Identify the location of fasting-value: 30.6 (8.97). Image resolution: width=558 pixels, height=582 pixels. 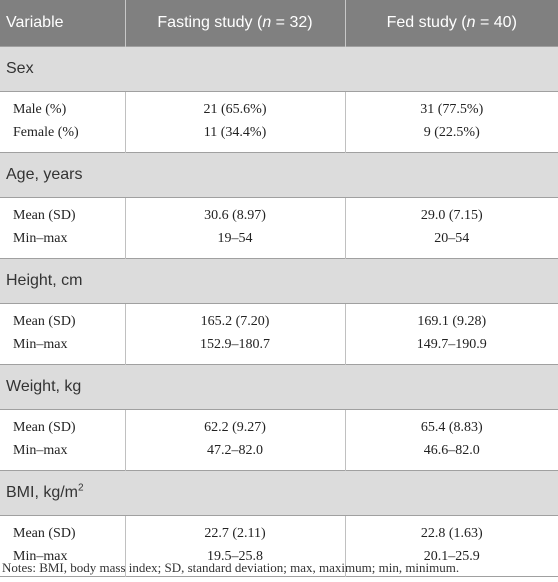
(235, 212).